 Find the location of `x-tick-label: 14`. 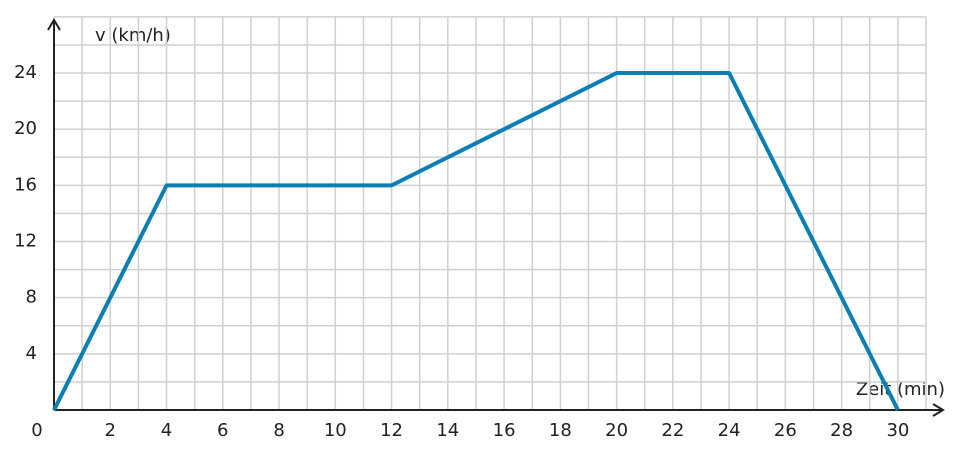

x-tick-label: 14 is located at coordinates (447, 430).